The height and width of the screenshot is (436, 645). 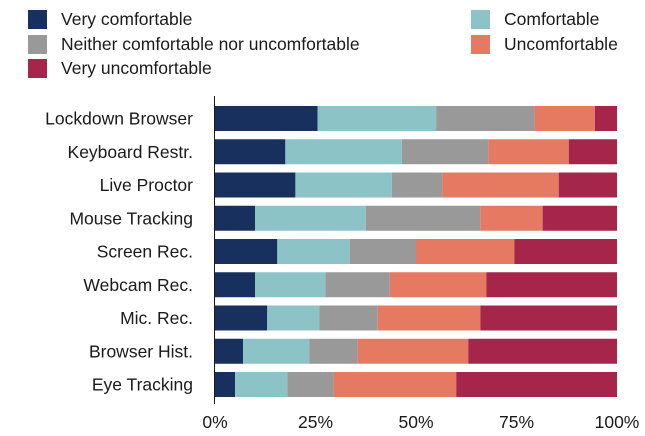 What do you see at coordinates (551, 285) in the screenshot?
I see `bar-segment-webcam-rec-very-uncomfortable` at bounding box center [551, 285].